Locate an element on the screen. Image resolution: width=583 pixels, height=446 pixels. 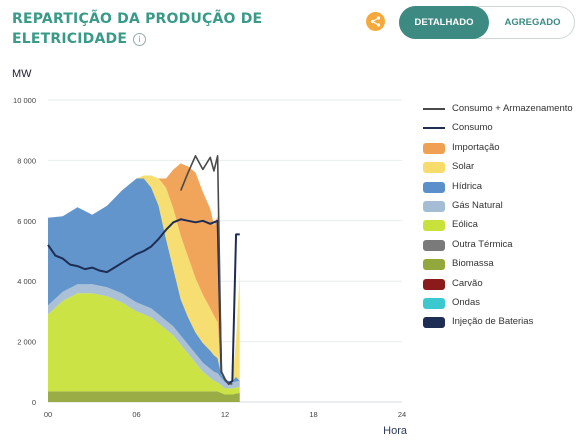
legend-label: Eólica is located at coordinates (465, 225).